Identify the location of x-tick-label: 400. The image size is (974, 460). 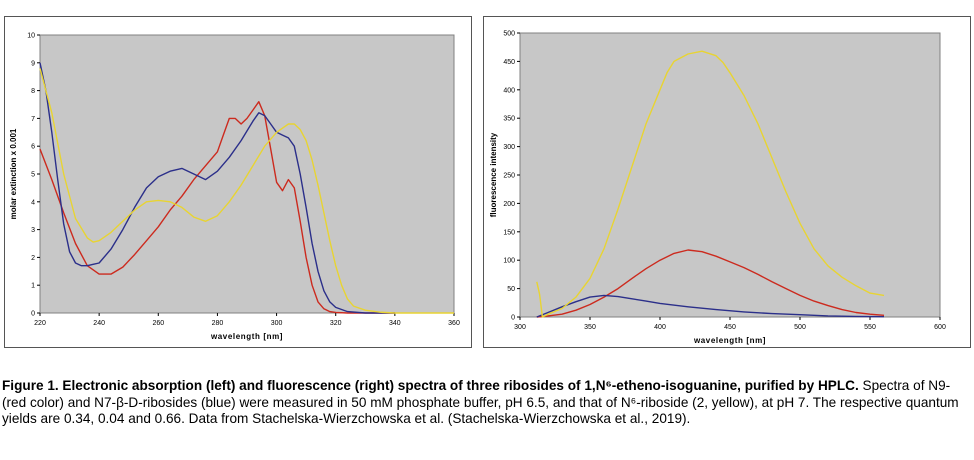
(660, 327).